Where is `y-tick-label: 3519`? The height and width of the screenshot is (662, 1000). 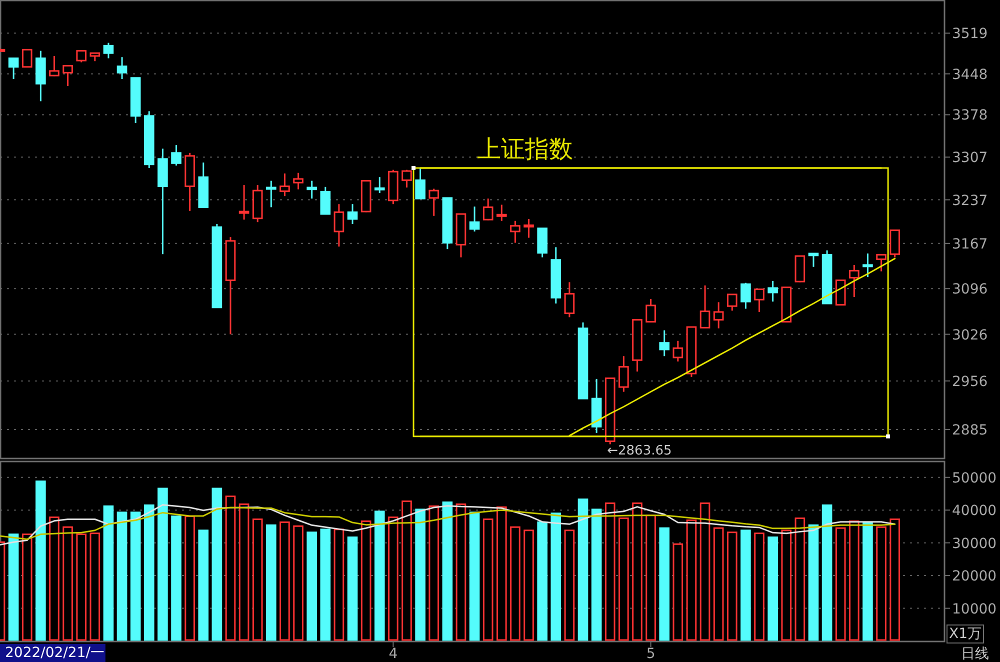 y-tick-label: 3519 is located at coordinates (970, 34).